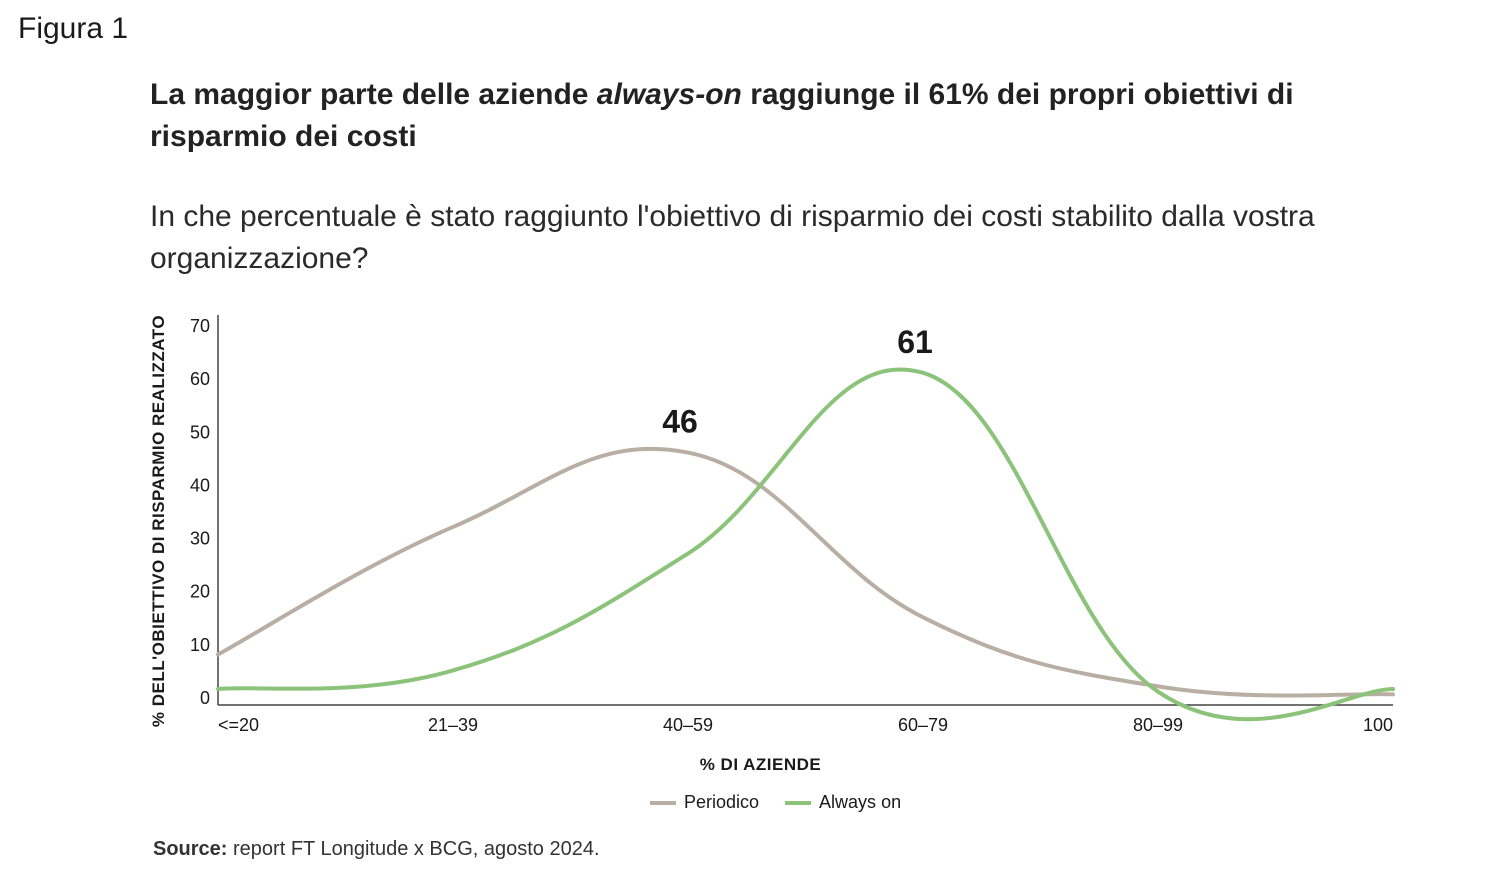  What do you see at coordinates (761, 764) in the screenshot?
I see `x-axis-title: % DI AZIENDE` at bounding box center [761, 764].